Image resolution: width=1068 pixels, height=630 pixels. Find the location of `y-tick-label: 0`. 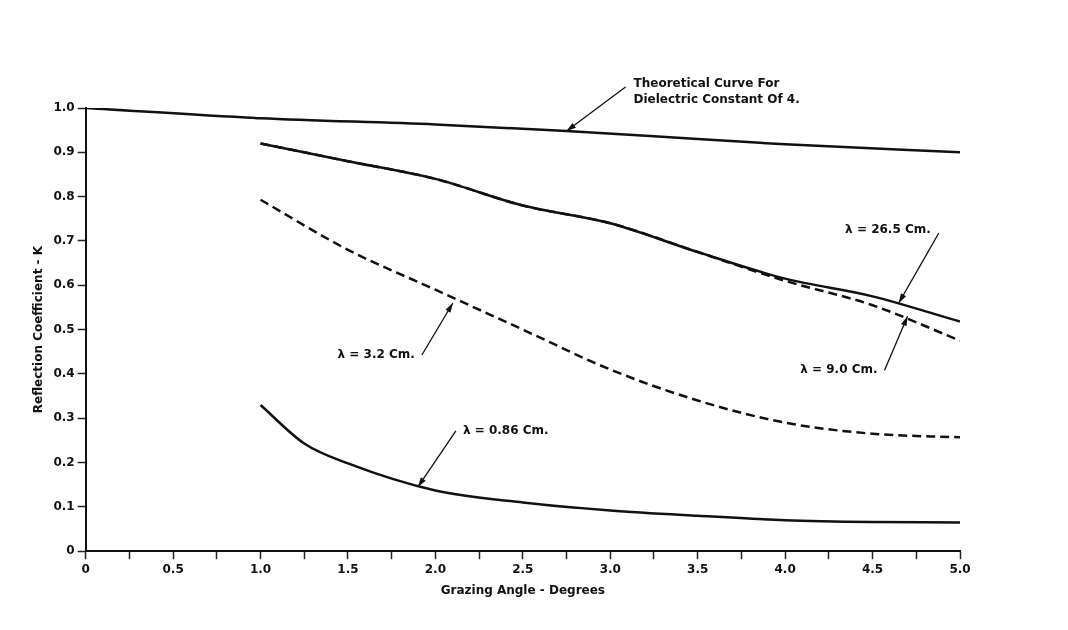

y-tick-label: 0 is located at coordinates (70, 550).